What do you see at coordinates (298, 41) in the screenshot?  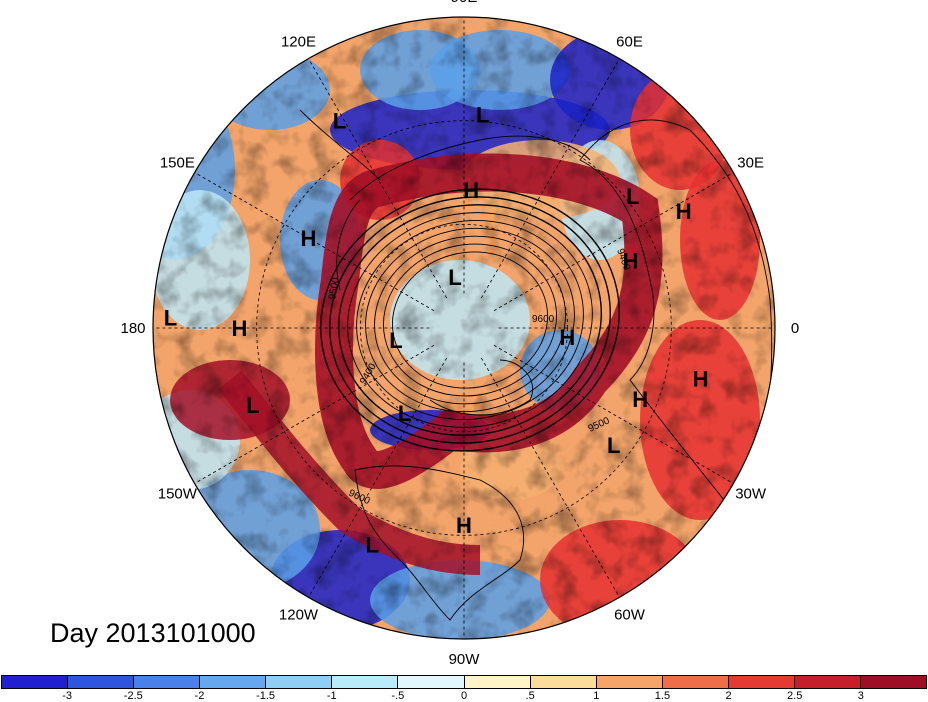 I see `longitude-label: 120E` at bounding box center [298, 41].